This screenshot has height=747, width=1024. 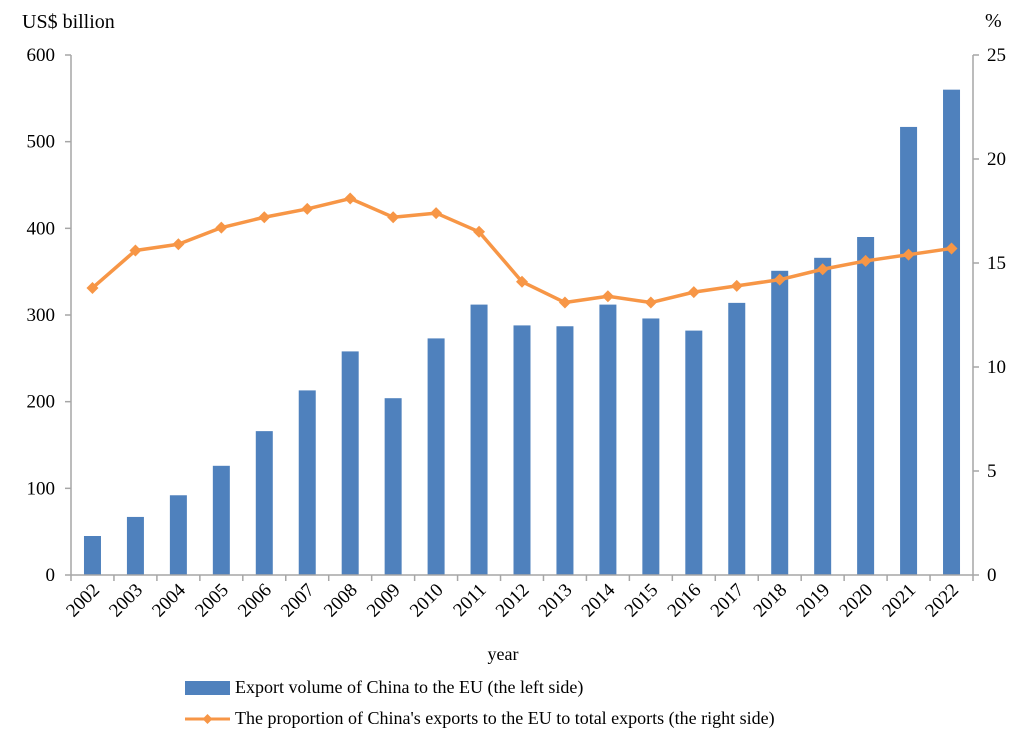 What do you see at coordinates (307, 482) in the screenshot?
I see `bar-2007` at bounding box center [307, 482].